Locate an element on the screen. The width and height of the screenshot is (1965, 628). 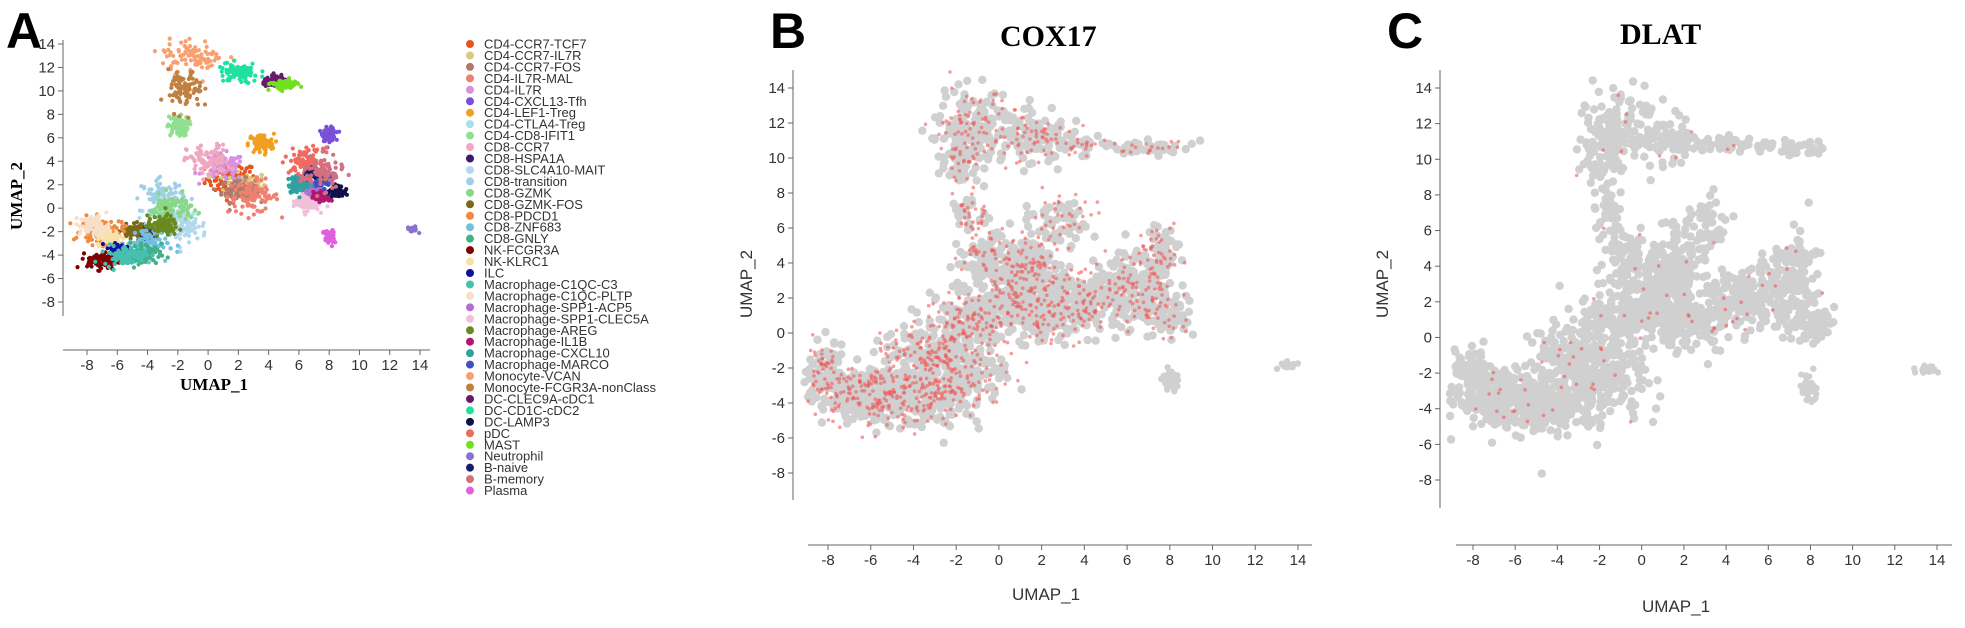
x-tick-label-a: -6 is located at coordinates (117, 365).